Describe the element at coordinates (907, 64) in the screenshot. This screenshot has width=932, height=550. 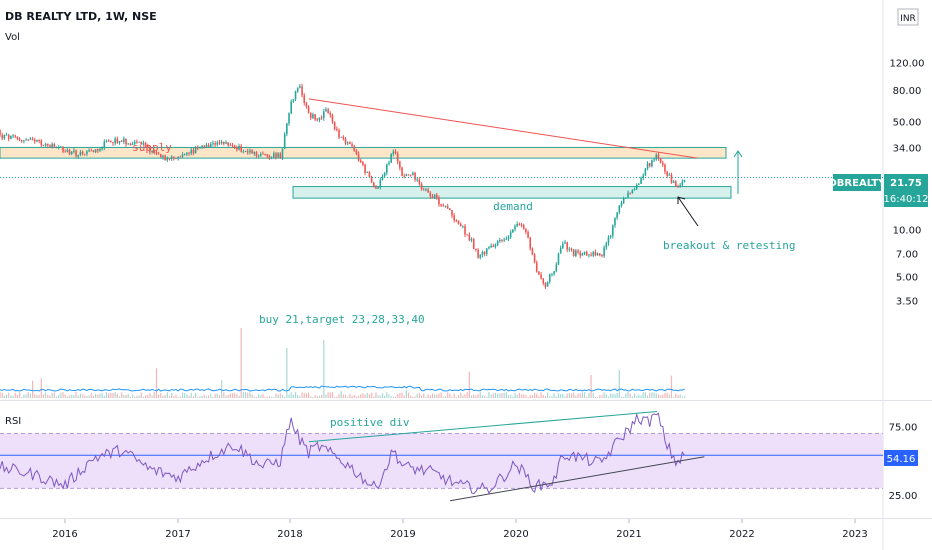
I see `price-axis-tick: 120.00` at that location.